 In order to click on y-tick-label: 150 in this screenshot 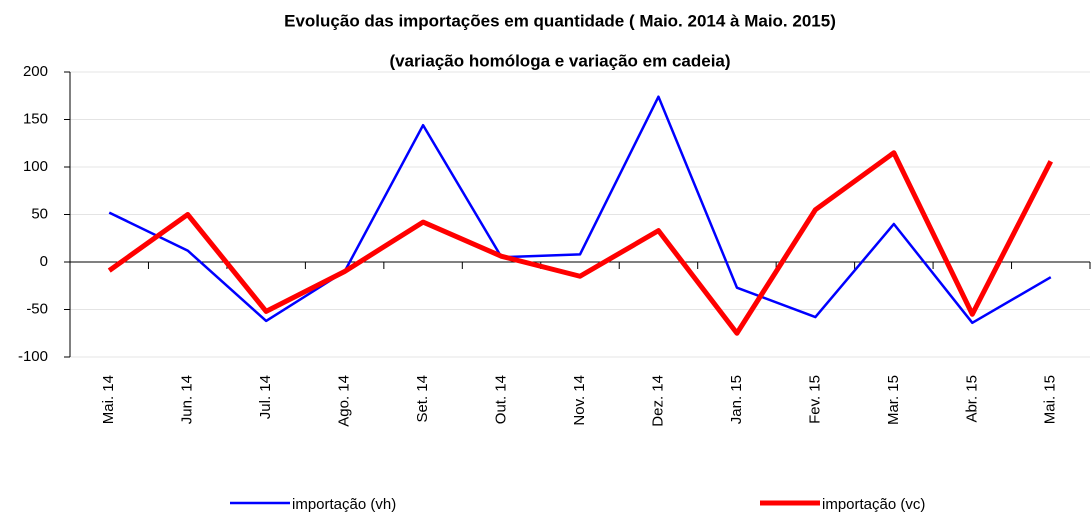, I will do `click(35, 118)`.